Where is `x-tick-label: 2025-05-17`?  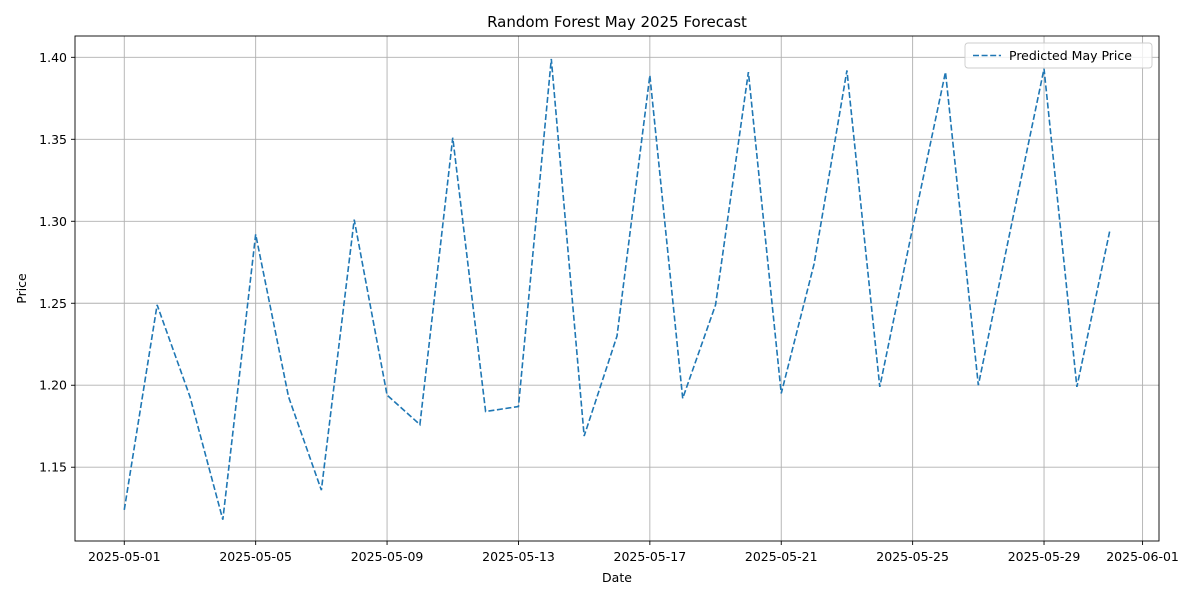
x-tick-label: 2025-05-17 is located at coordinates (650, 556).